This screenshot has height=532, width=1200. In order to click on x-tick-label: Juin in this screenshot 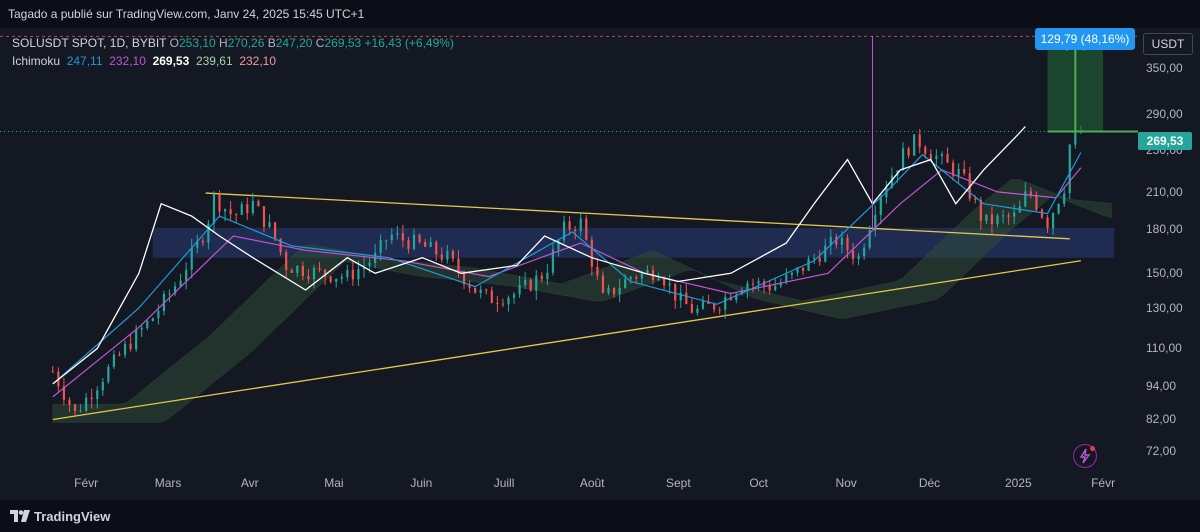, I will do `click(421, 483)`.